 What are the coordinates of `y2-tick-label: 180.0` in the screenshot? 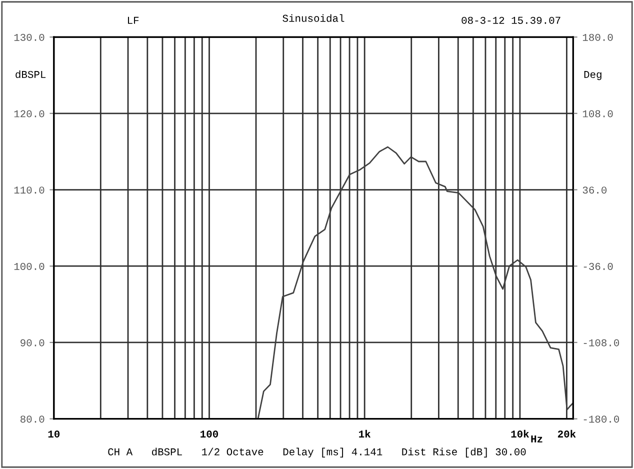 It's located at (597, 37).